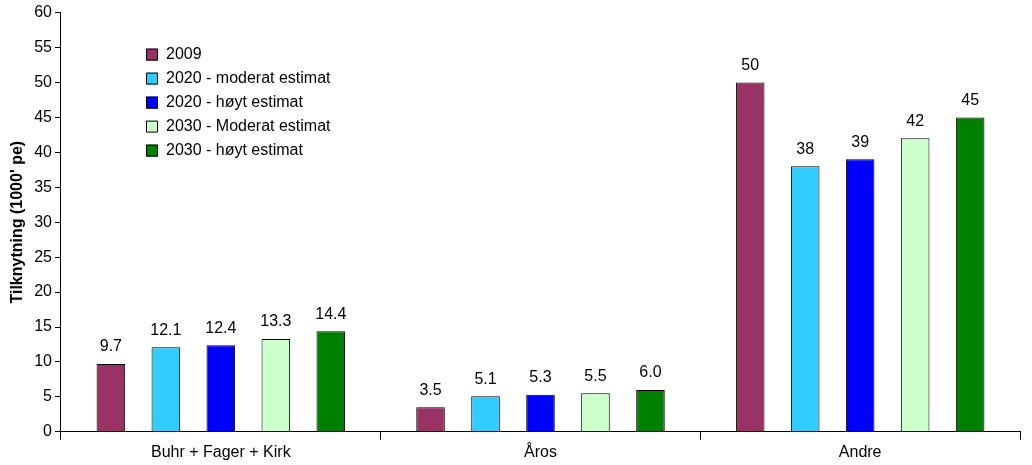  What do you see at coordinates (650, 372) in the screenshot?
I see `data-label: 6.0` at bounding box center [650, 372].